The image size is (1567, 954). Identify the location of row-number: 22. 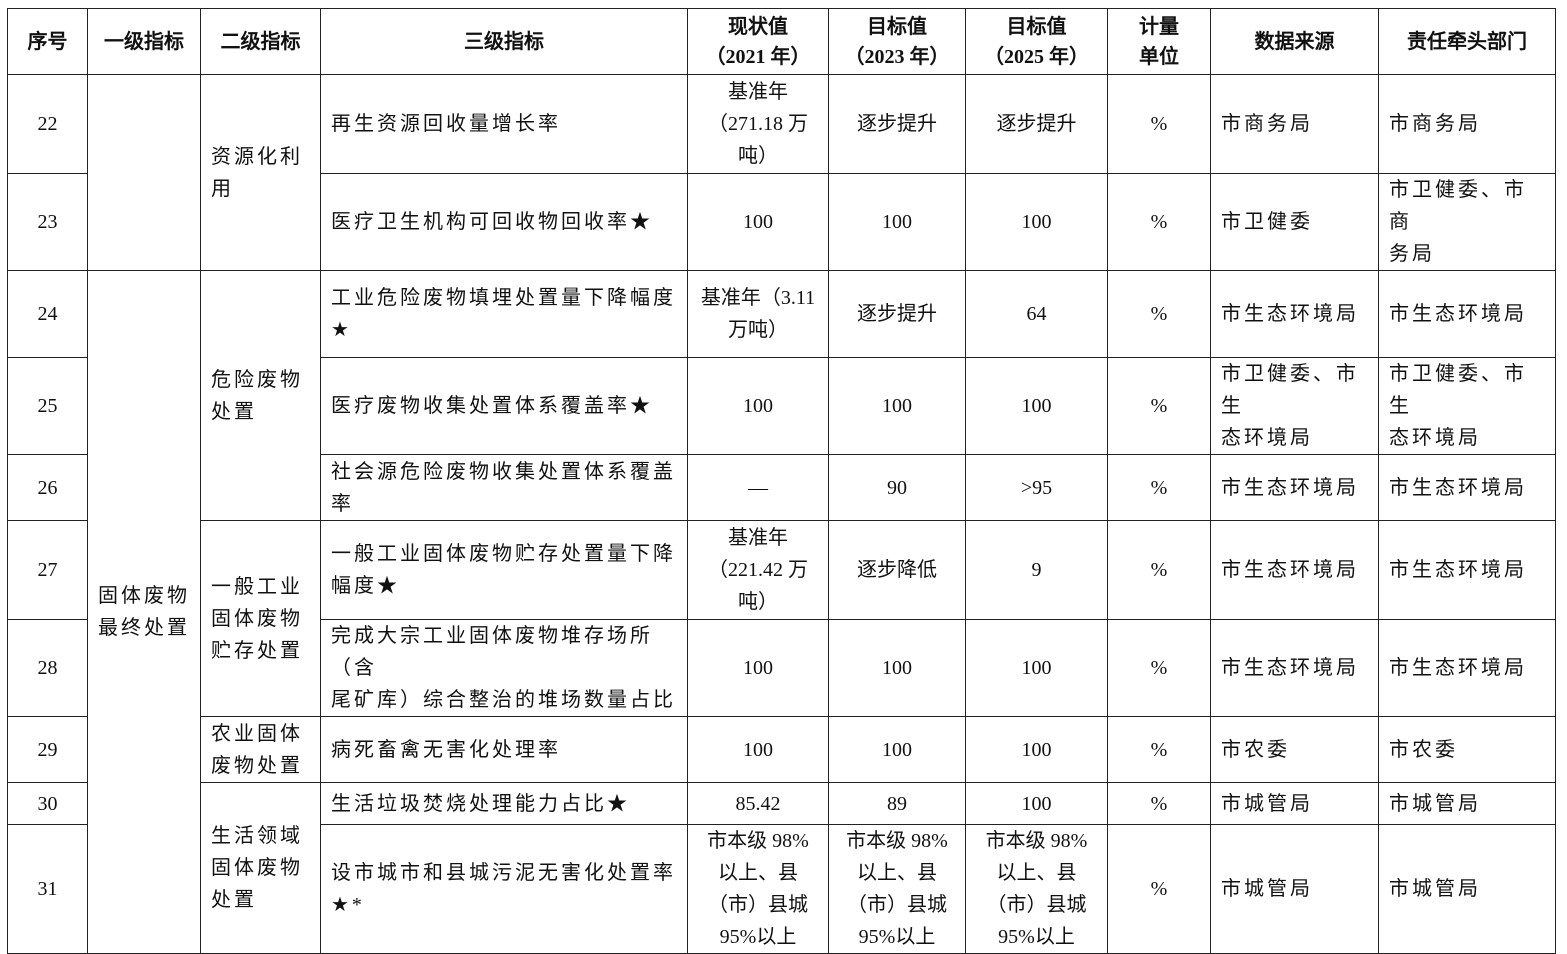
(47, 124).